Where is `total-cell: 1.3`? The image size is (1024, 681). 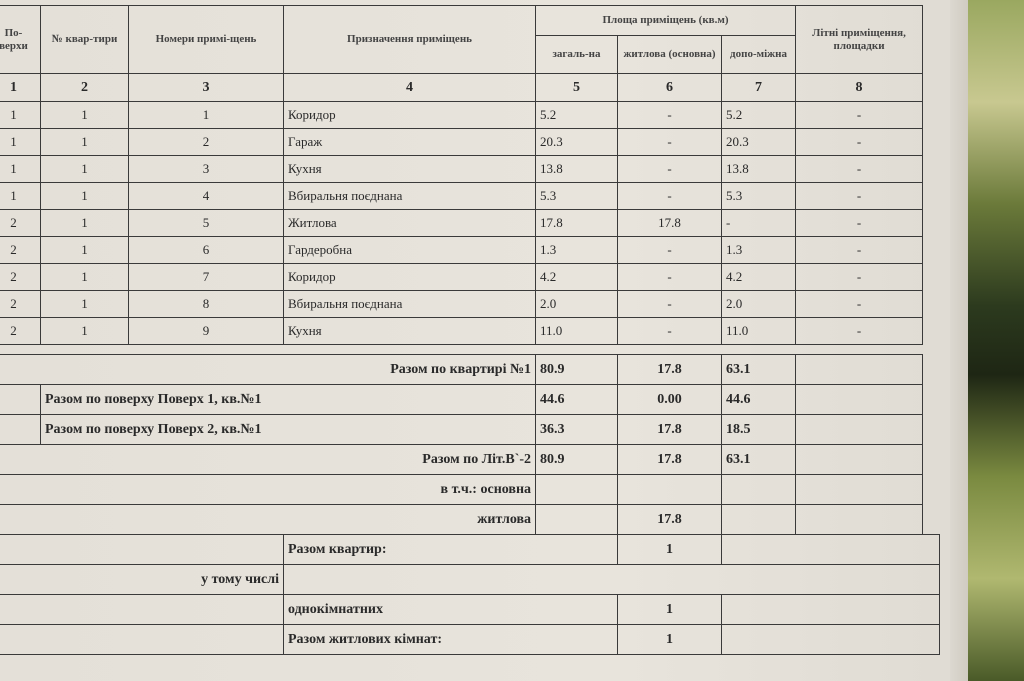 total-cell: 1.3 is located at coordinates (576, 250).